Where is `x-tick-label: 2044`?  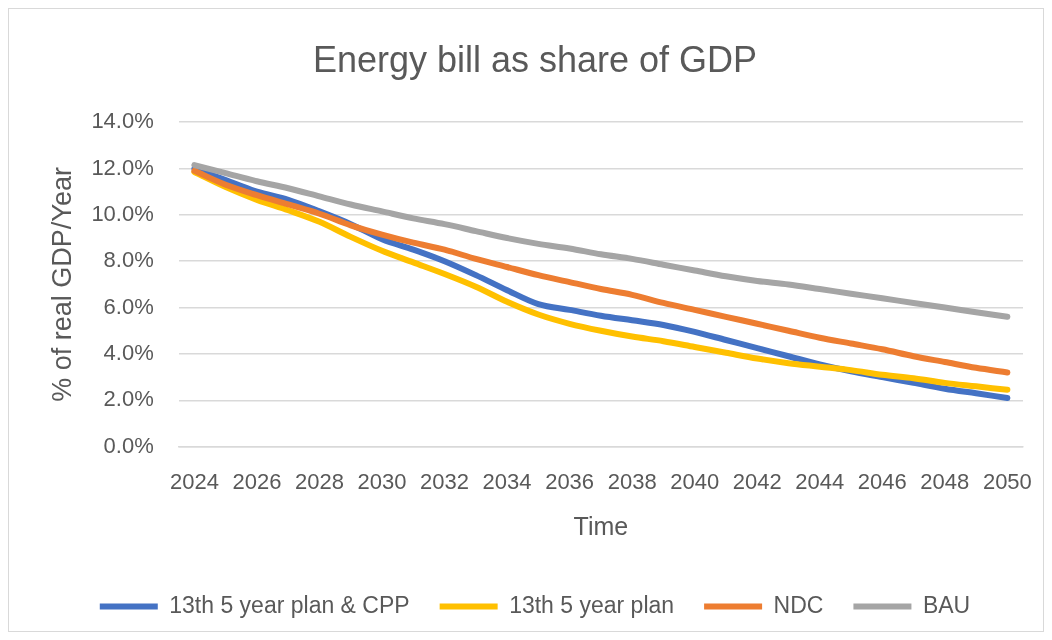
x-tick-label: 2044 is located at coordinates (820, 481).